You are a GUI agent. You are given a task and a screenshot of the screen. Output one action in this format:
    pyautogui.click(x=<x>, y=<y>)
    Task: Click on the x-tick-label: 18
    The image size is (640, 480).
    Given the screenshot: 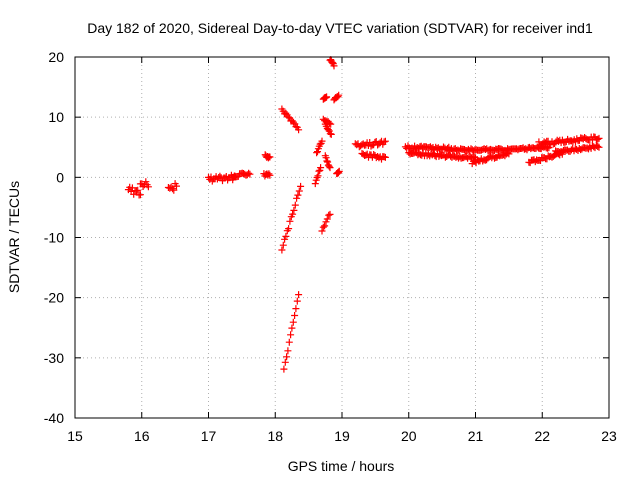 What is the action you would take?
    pyautogui.click(x=275, y=436)
    